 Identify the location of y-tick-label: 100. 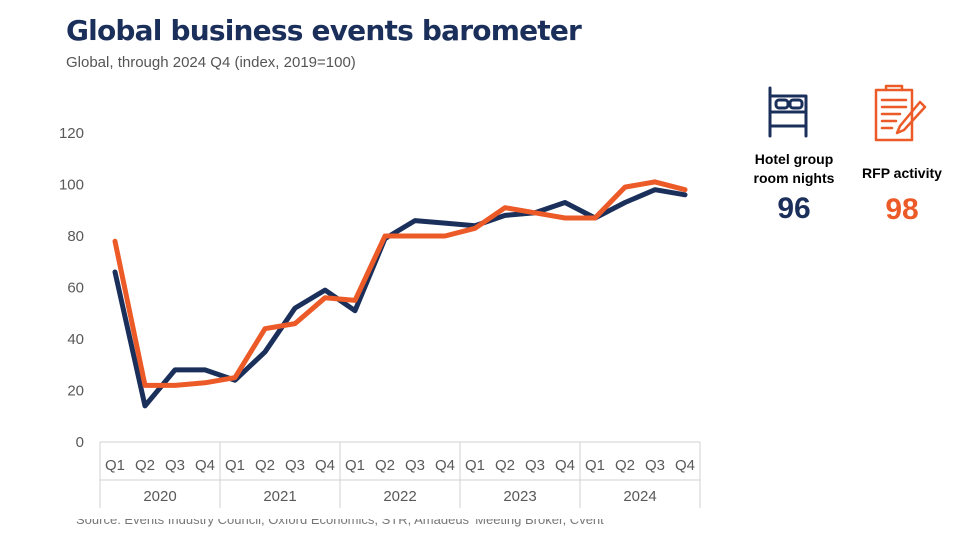
(71, 185).